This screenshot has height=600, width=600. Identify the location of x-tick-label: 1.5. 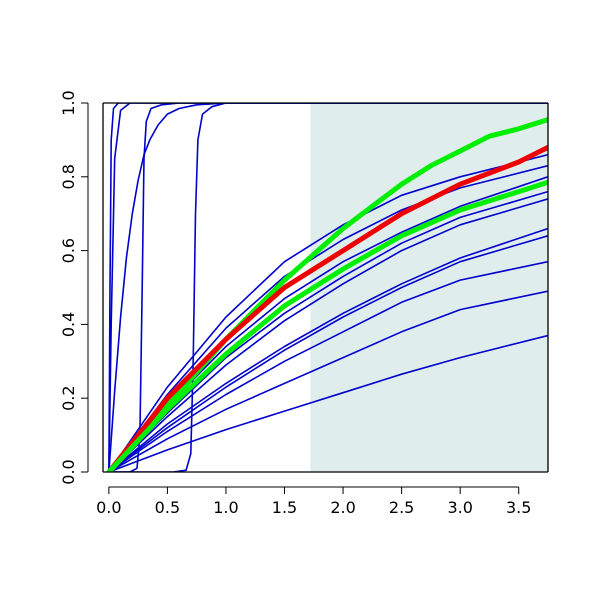
(284, 507).